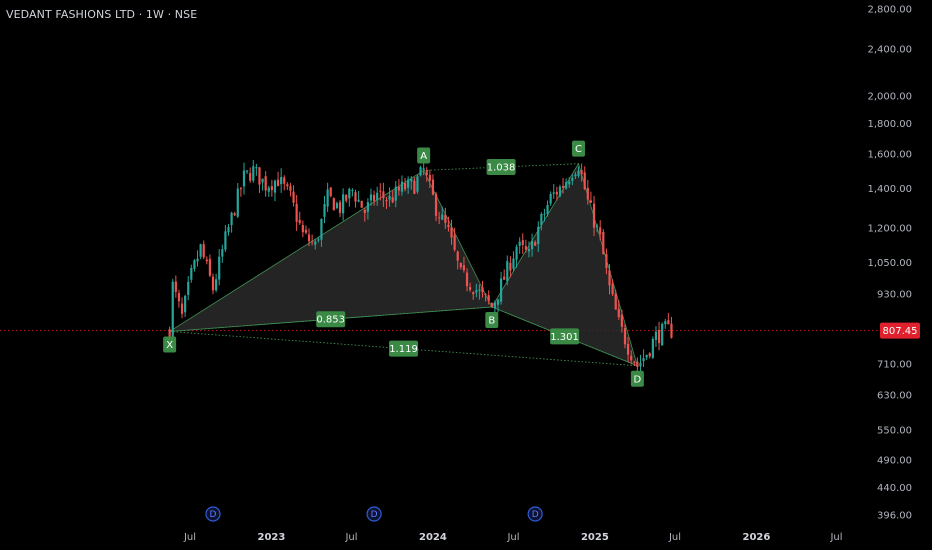 The width and height of the screenshot is (932, 550). Describe the element at coordinates (889, 229) in the screenshot. I see `y-tick-label: 1,200.00` at that location.